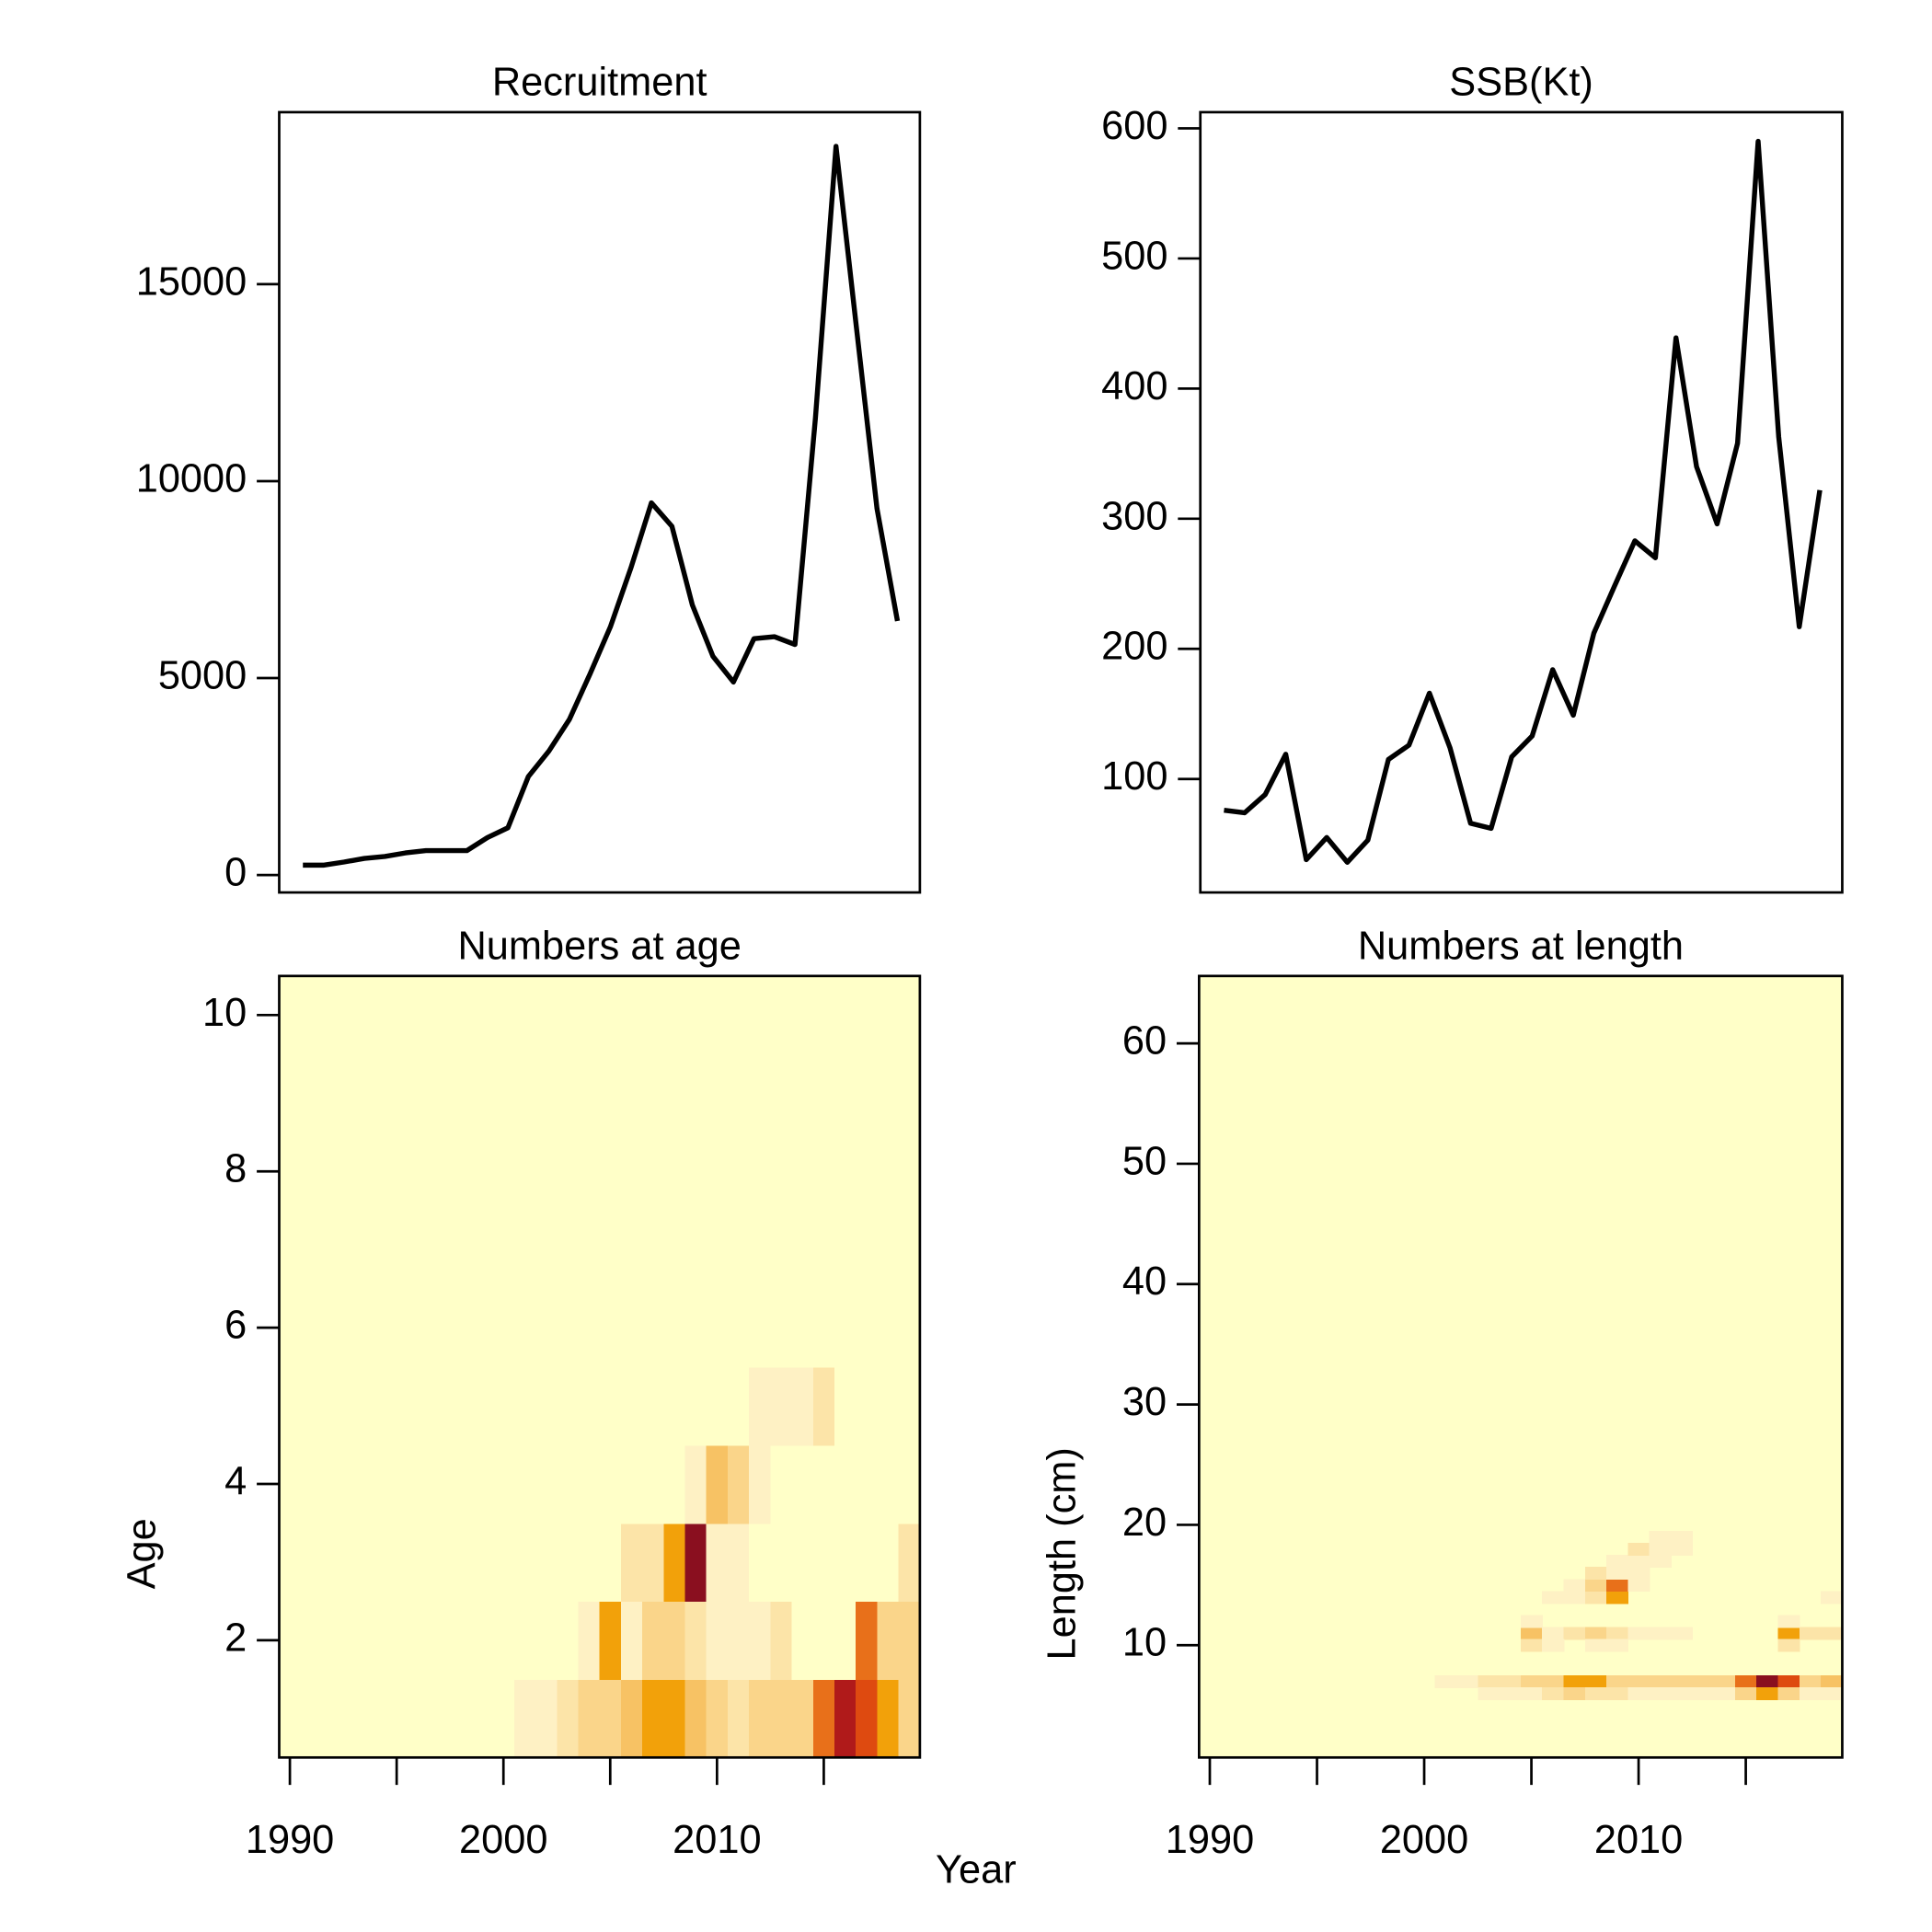  I want to click on y-tick-label: 0, so click(235, 873).